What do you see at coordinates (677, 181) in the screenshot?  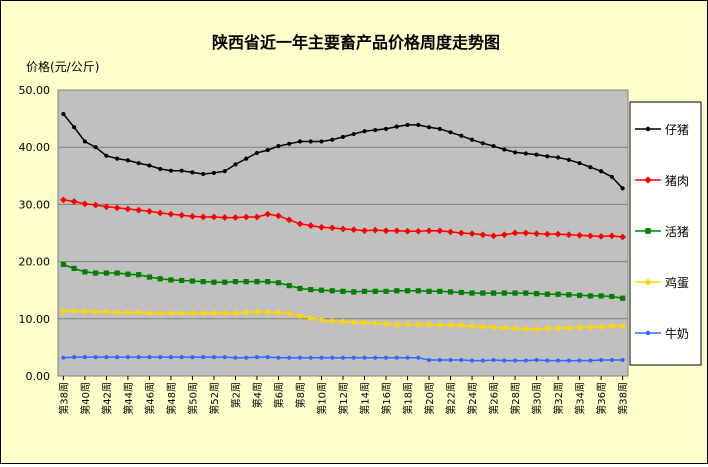 I see `legend-label: 猪肉` at bounding box center [677, 181].